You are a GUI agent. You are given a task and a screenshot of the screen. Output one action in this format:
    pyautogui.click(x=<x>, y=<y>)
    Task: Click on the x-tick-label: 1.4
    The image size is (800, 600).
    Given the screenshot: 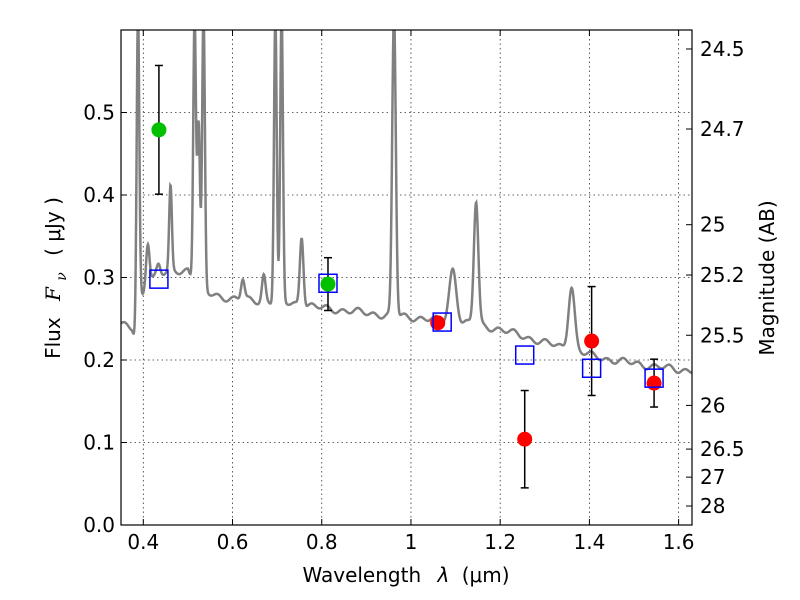 What is the action you would take?
    pyautogui.click(x=589, y=542)
    